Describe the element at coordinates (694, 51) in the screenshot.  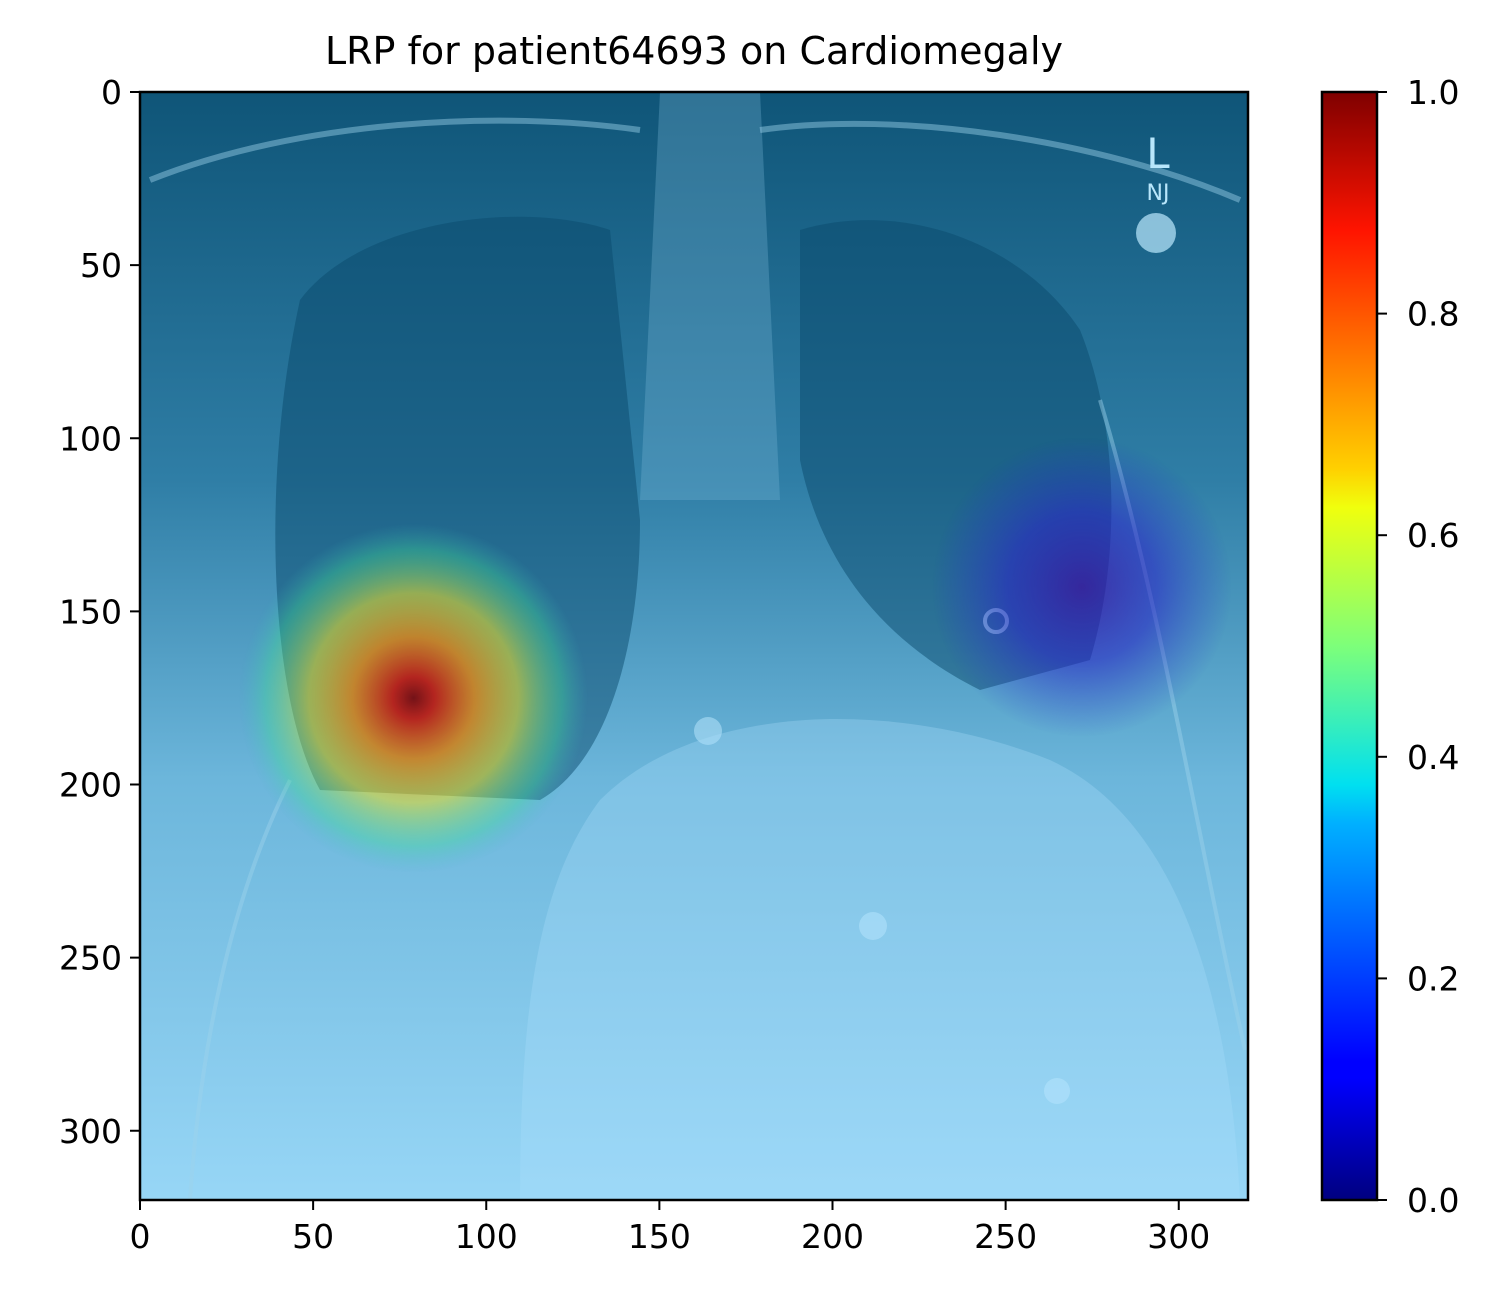
I see `chart-title: LRP for patient64693 on Cardiomegaly` at that location.